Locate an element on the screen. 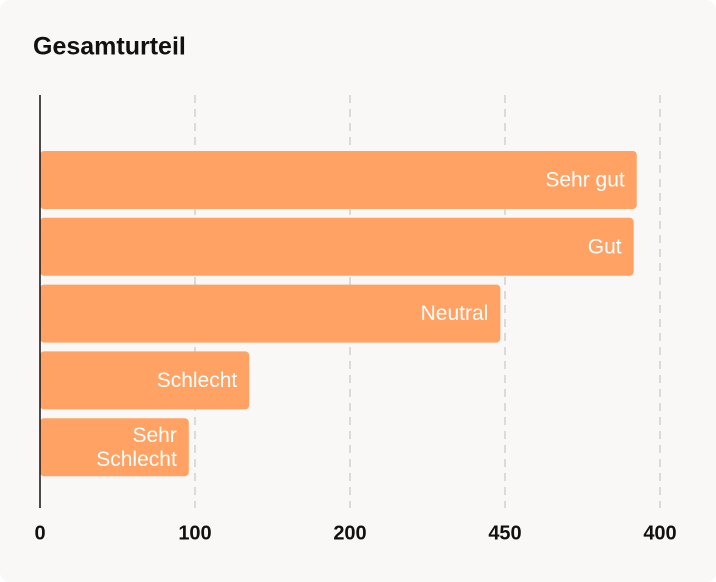 Image resolution: width=716 pixels, height=582 pixels. x-tick-label: 0 is located at coordinates (39, 533).